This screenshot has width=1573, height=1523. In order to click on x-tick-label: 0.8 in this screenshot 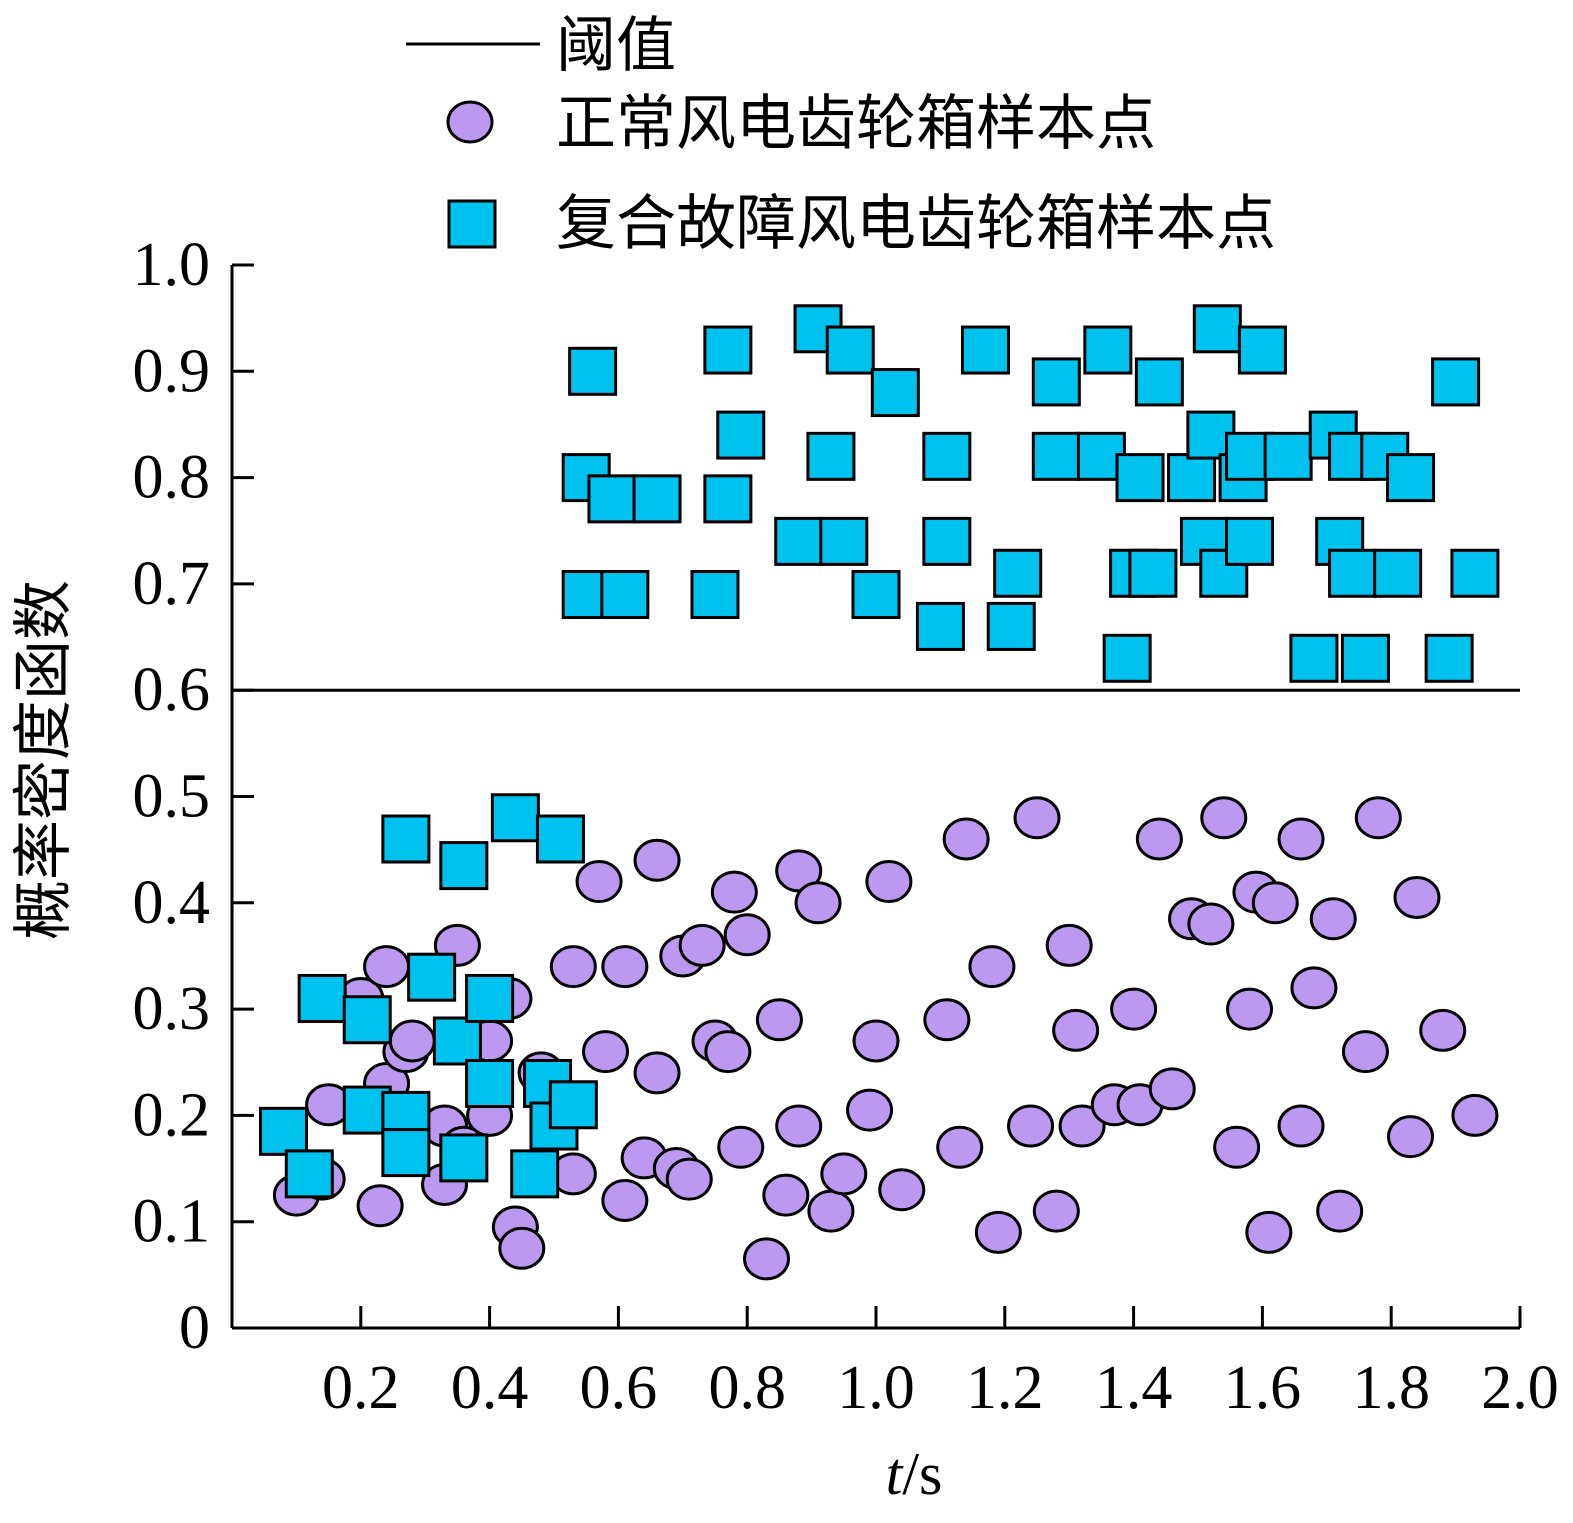, I will do `click(747, 1388)`.